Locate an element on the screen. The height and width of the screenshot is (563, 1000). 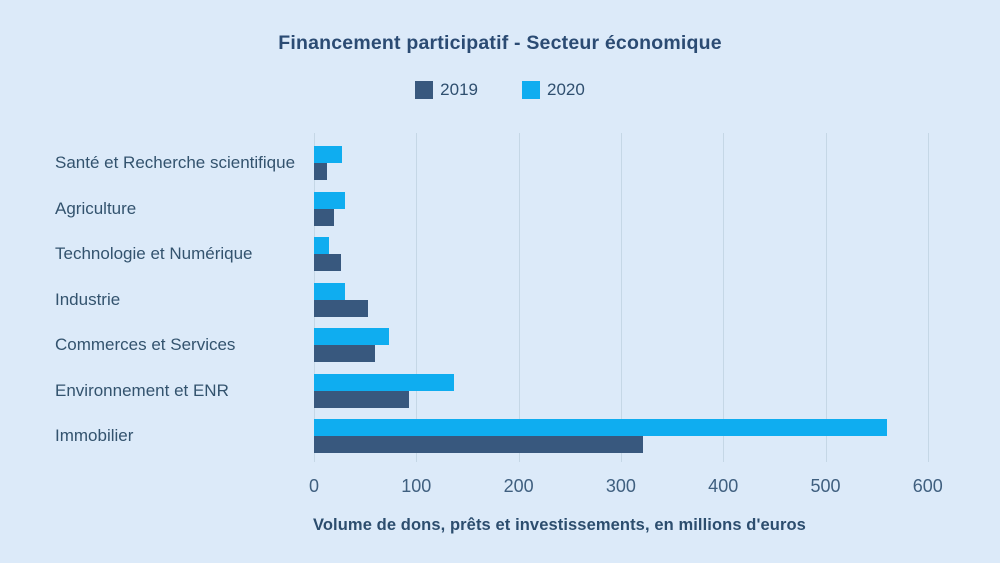
axis-tick-label: 200 is located at coordinates (518, 486).